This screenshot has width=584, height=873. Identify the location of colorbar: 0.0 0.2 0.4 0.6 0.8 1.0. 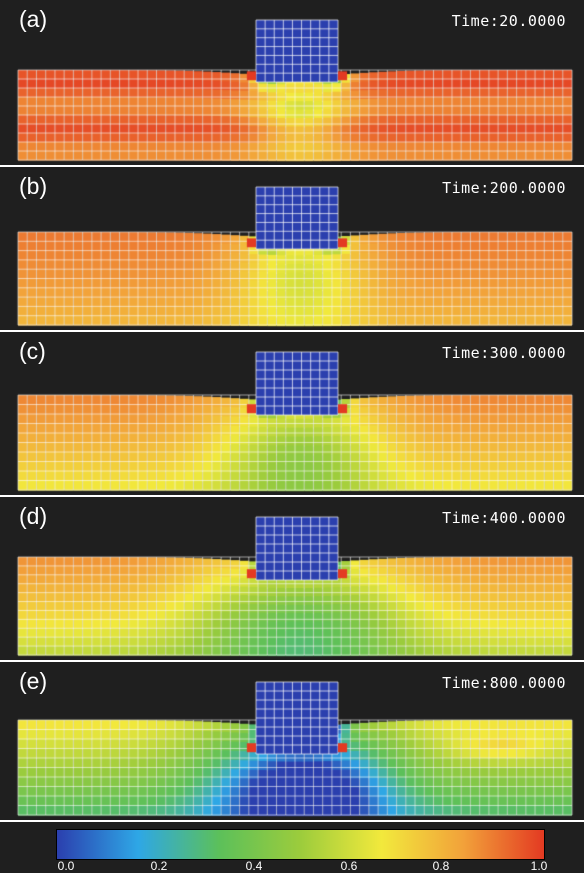
(292, 847).